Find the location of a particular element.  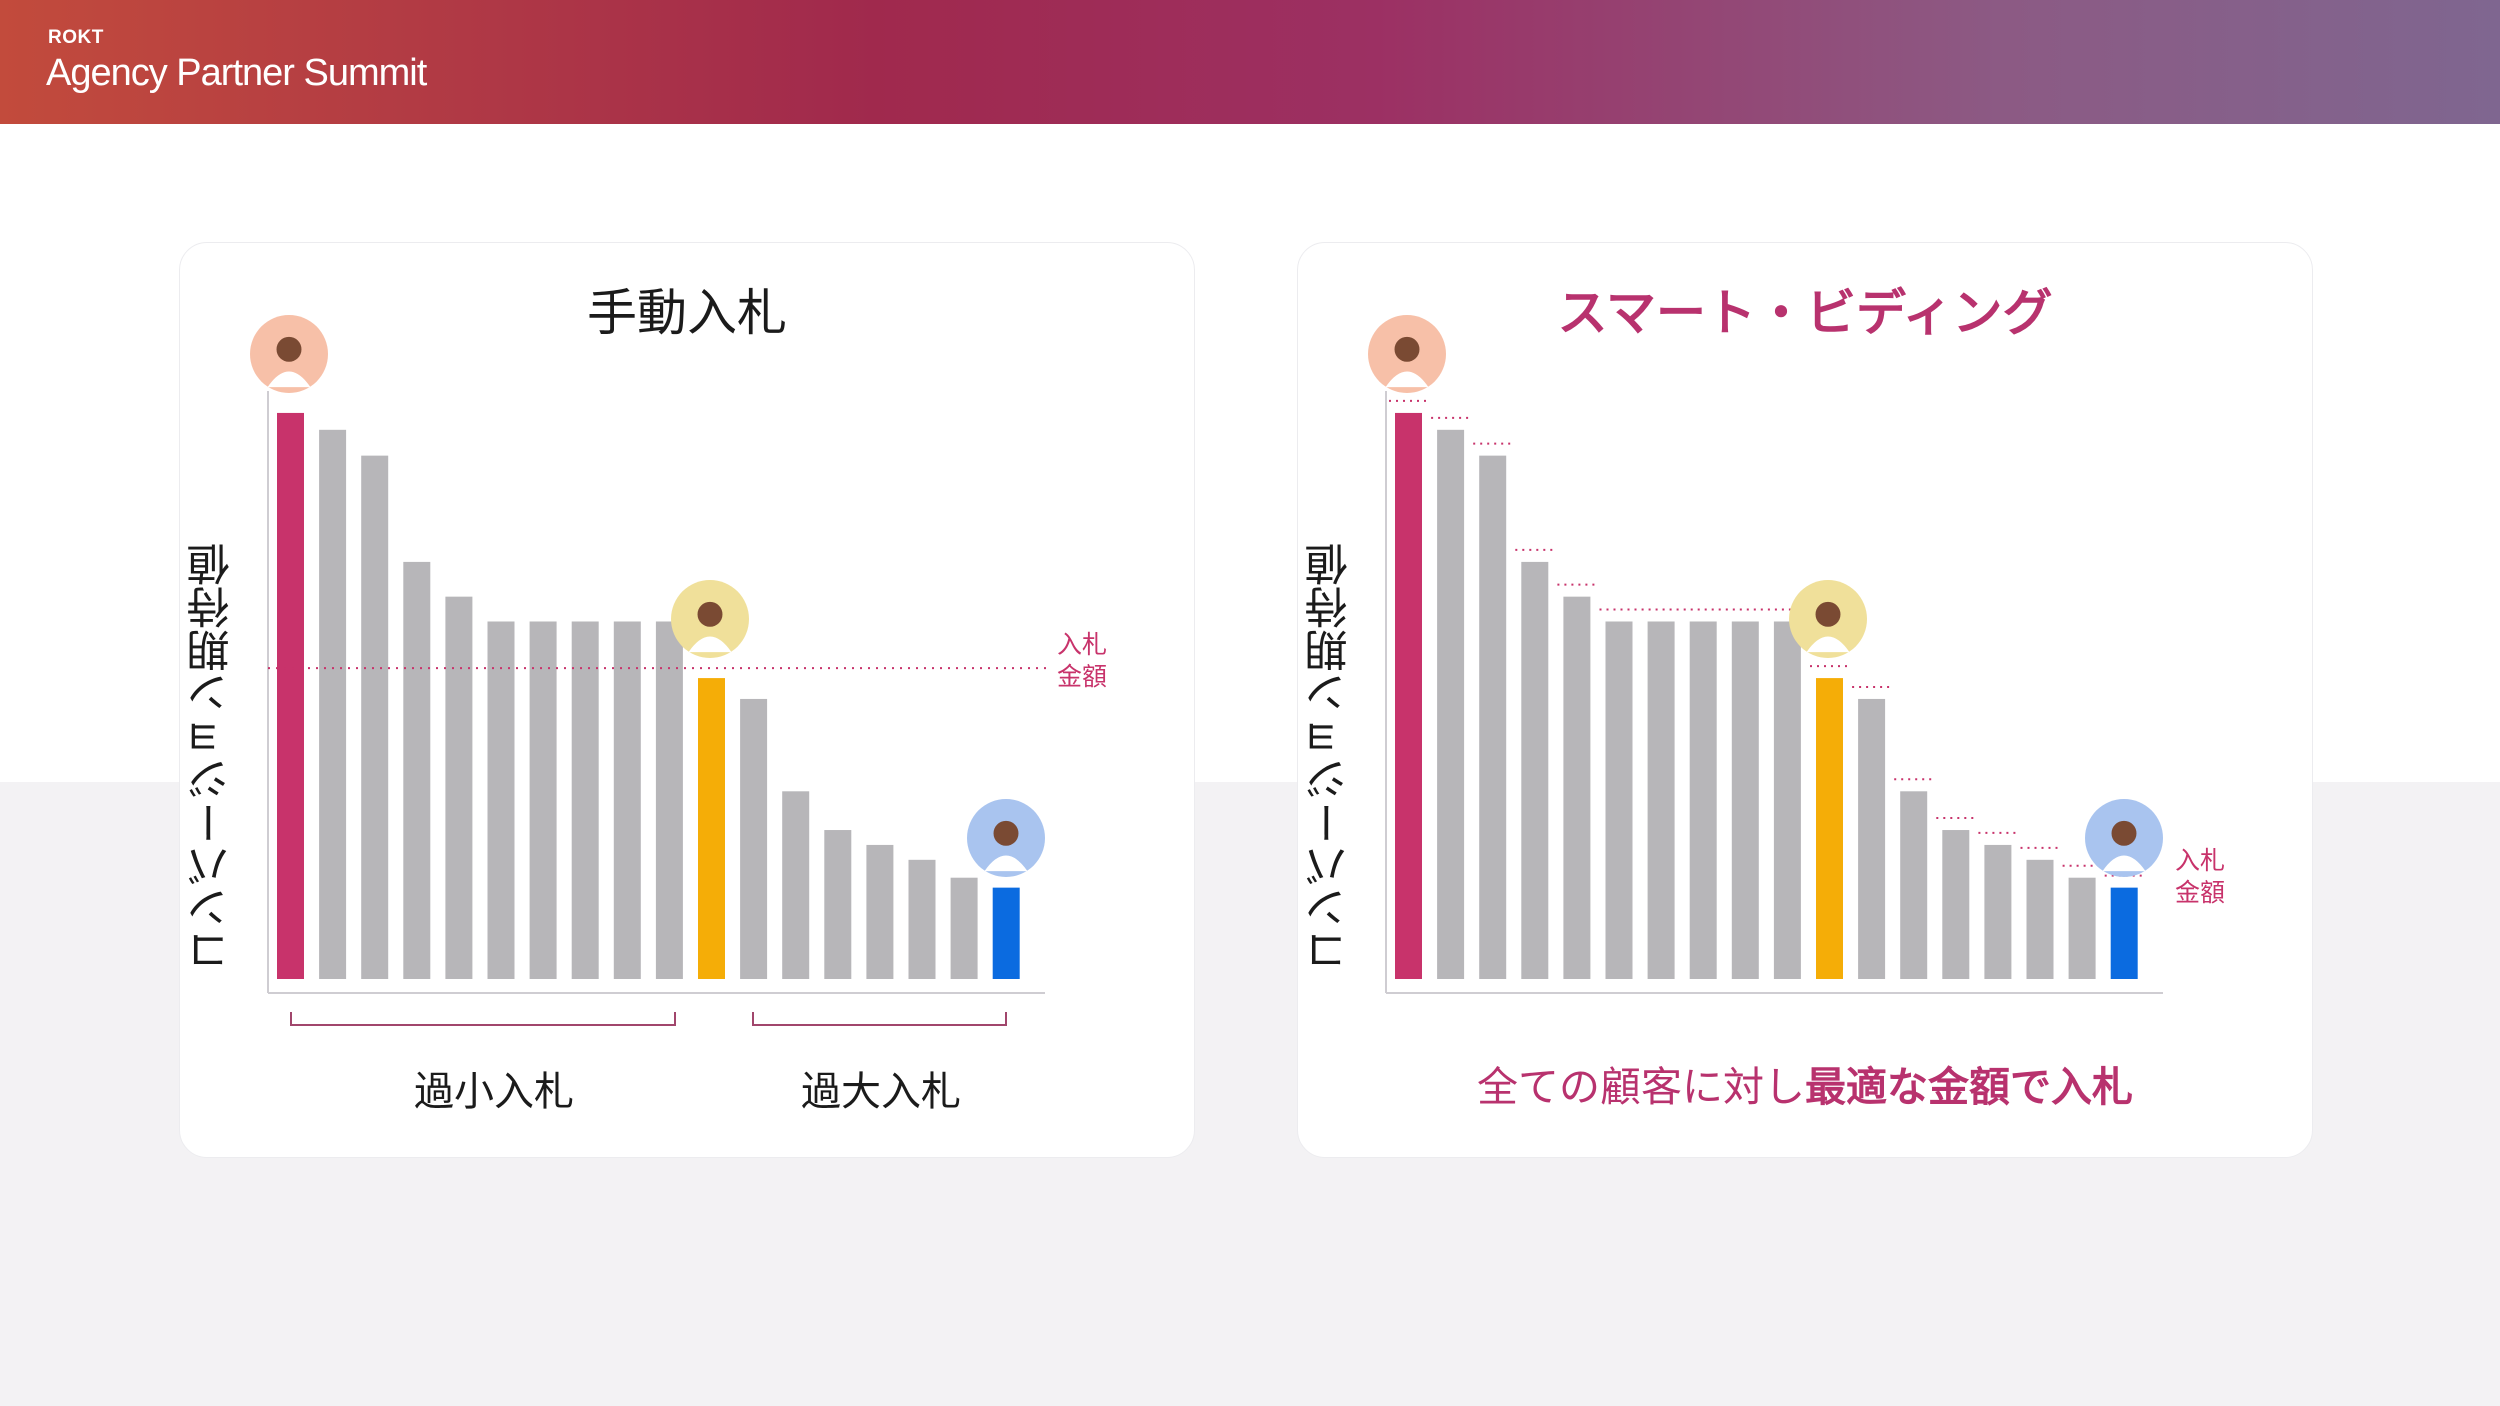

under-bid-label: 過小入札 is located at coordinates (494, 1092).